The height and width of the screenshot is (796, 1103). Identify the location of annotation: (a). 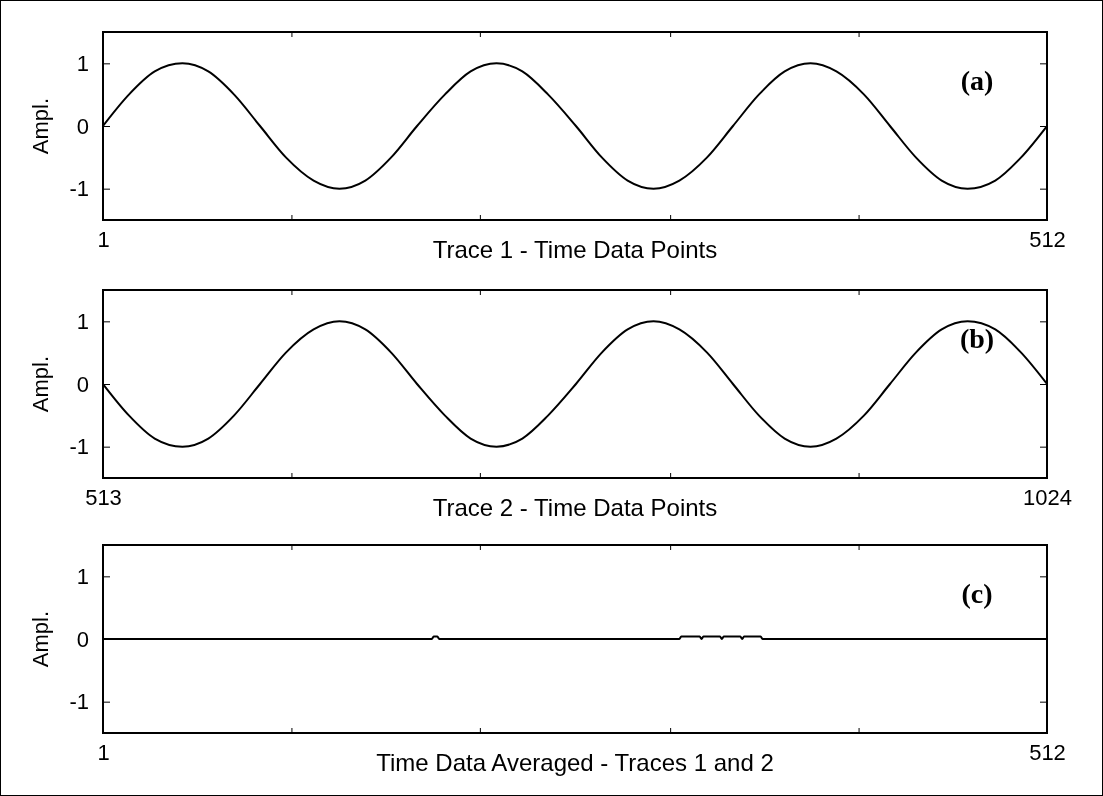
(977, 80).